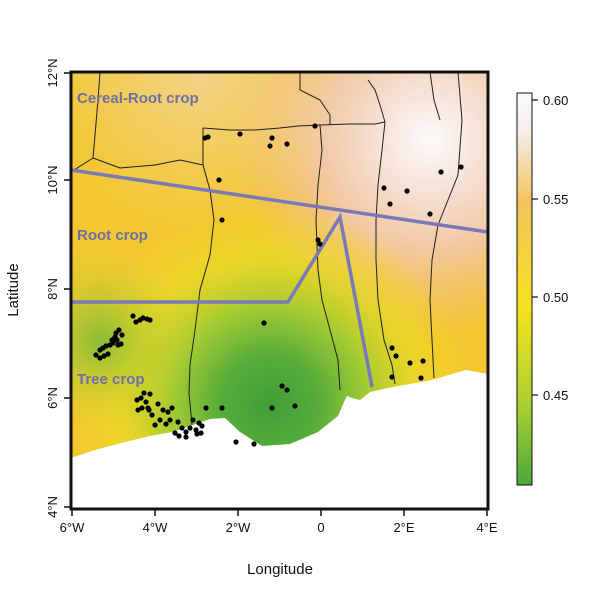  What do you see at coordinates (280, 569) in the screenshot?
I see `x-axis-label: Longitude` at bounding box center [280, 569].